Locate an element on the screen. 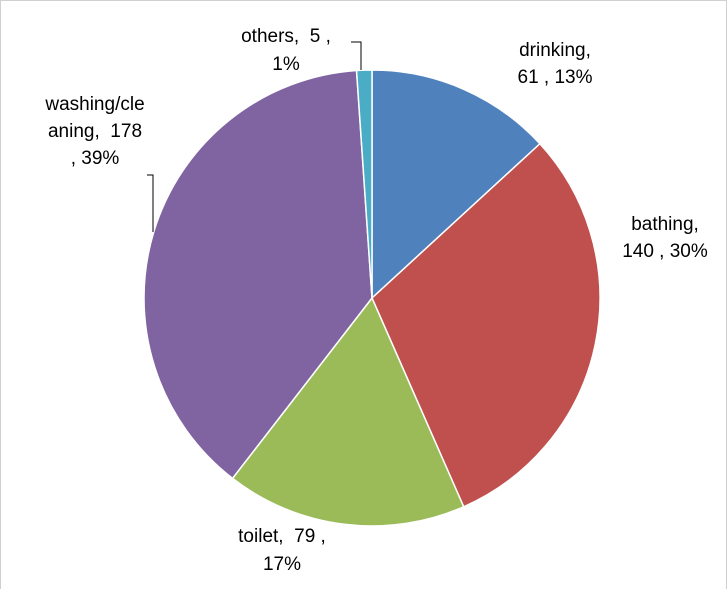 Image resolution: width=727 pixels, height=589 pixels. data-label-line: , 39% is located at coordinates (95, 158).